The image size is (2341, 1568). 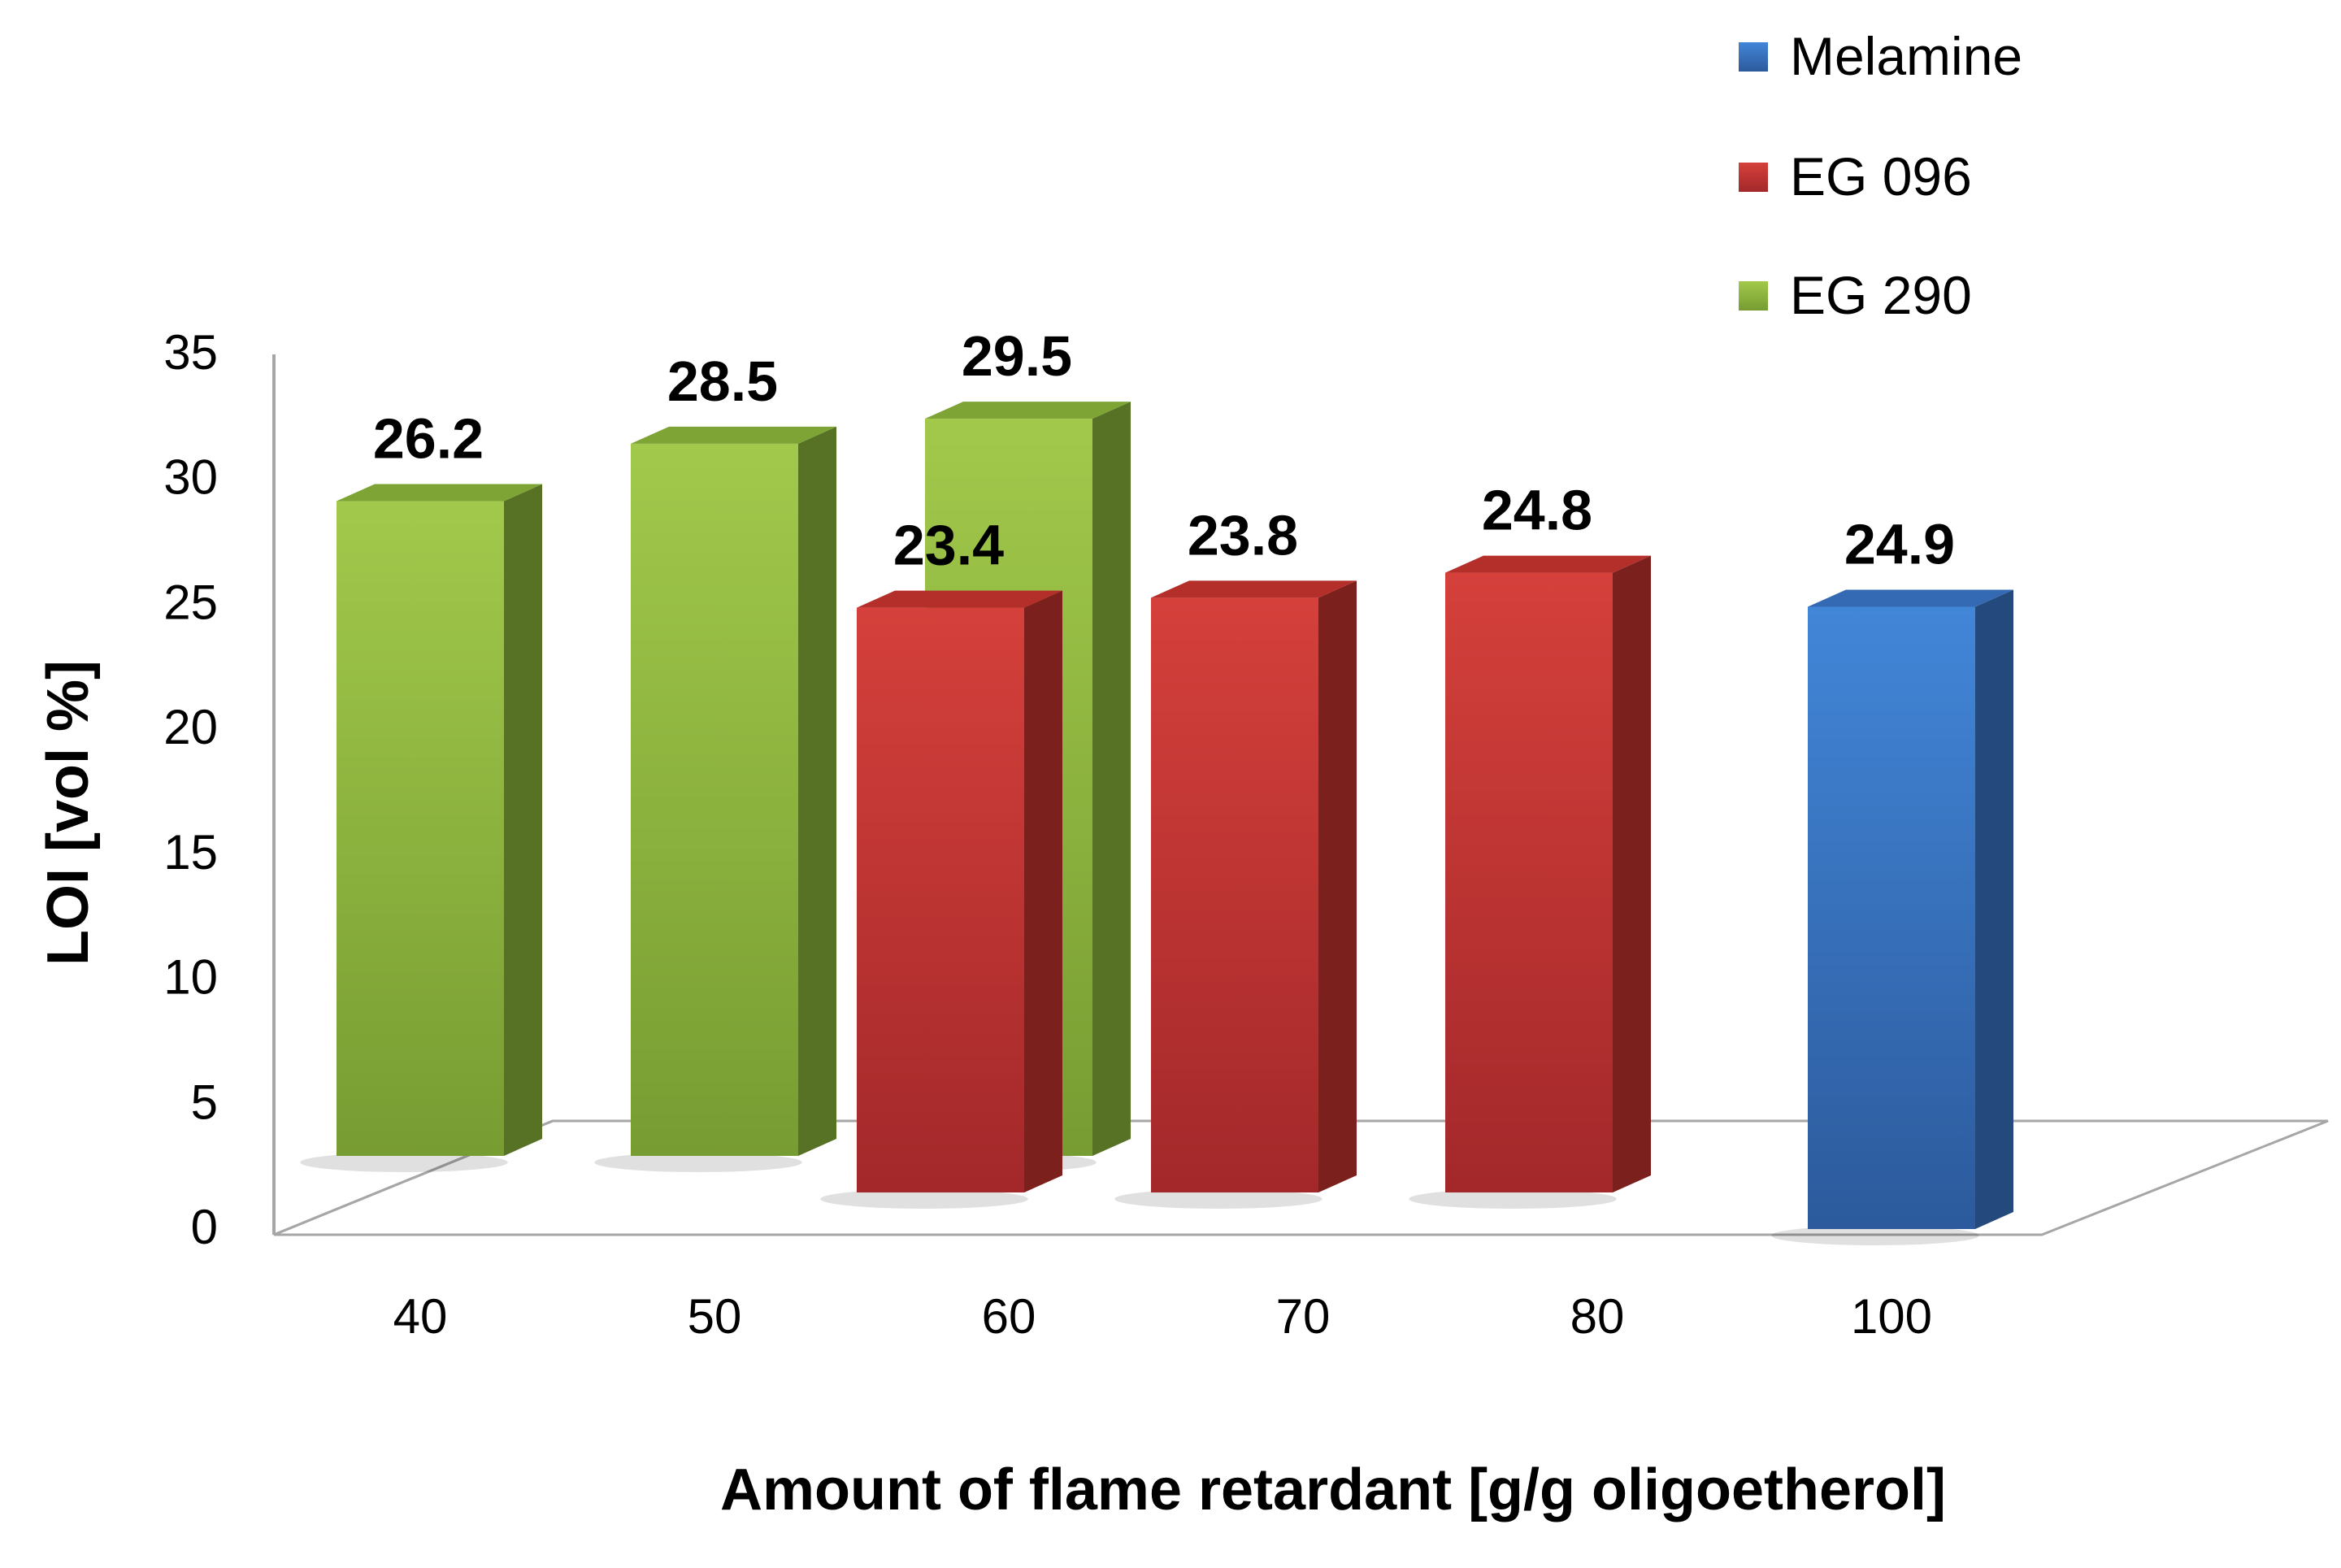 What do you see at coordinates (428, 439) in the screenshot?
I see `data-label-eg-290-40: 26.2` at bounding box center [428, 439].